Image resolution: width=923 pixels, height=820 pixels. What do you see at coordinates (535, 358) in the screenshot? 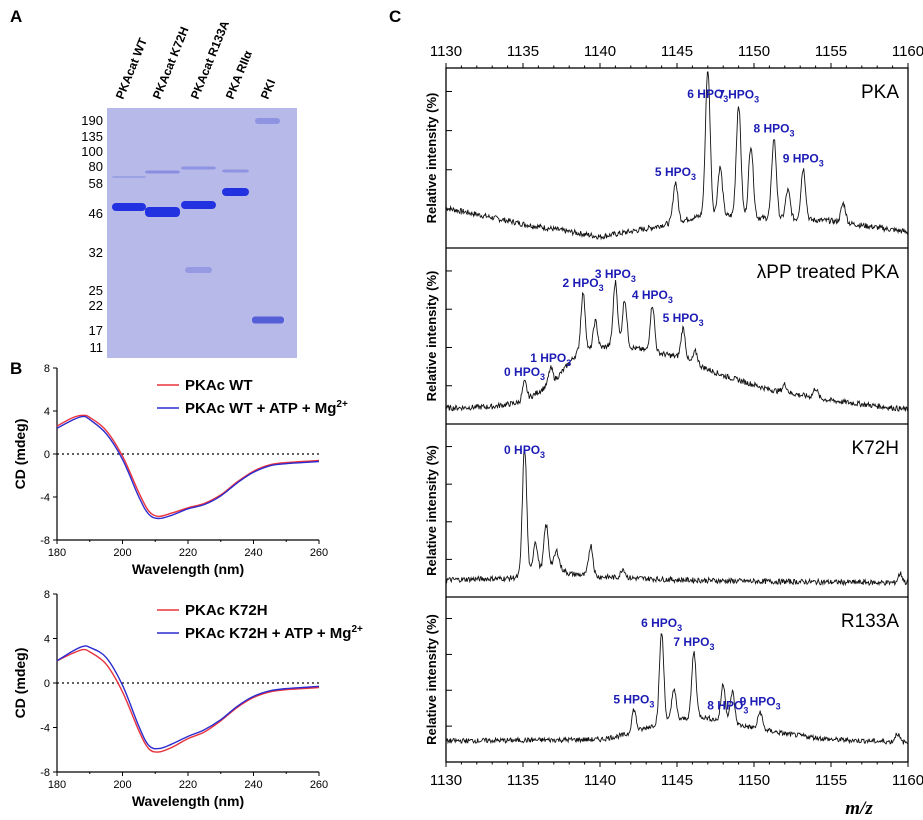
I see `text-run: 1` at bounding box center [535, 358].